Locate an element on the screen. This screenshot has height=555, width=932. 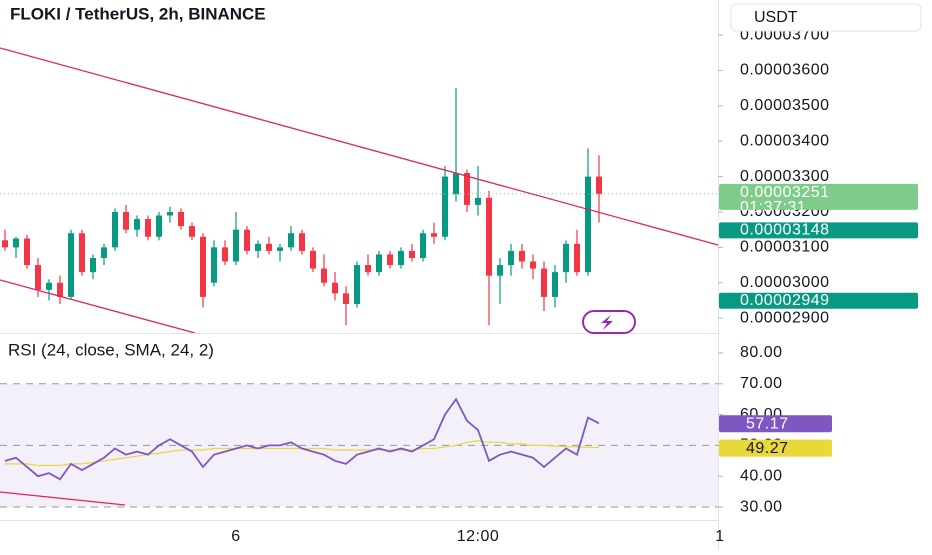
y-tick-label: 70.00 is located at coordinates (761, 383).